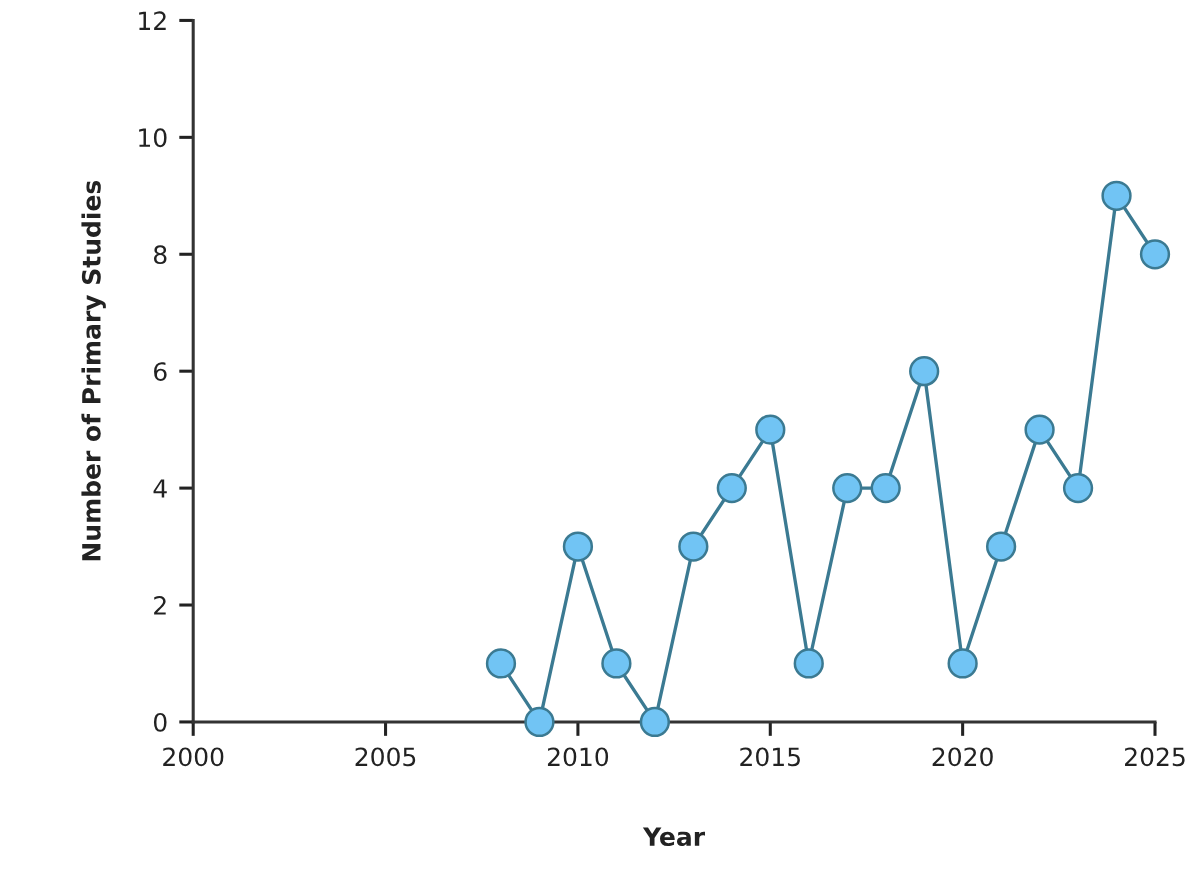 This screenshot has height=888, width=1200. I want to click on y-tick-label: 0, so click(160, 722).